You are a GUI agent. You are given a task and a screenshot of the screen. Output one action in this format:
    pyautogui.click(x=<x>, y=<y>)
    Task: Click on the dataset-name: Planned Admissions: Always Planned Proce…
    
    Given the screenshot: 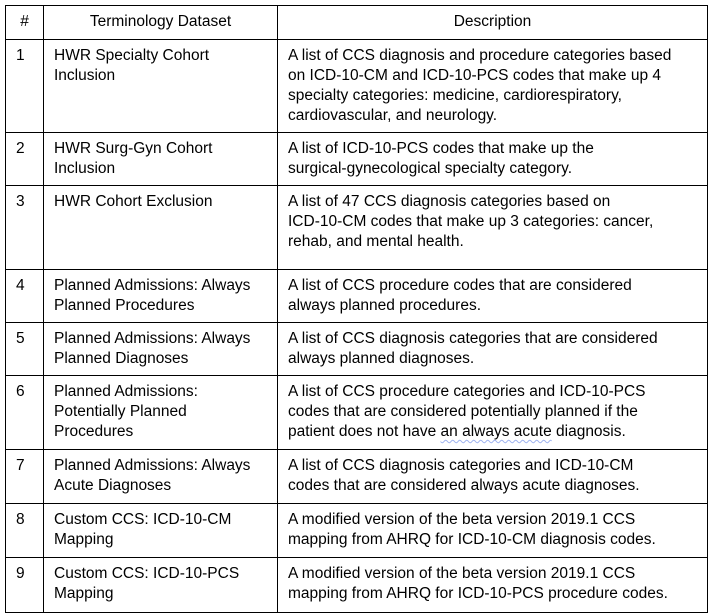 What is the action you would take?
    pyautogui.click(x=152, y=295)
    